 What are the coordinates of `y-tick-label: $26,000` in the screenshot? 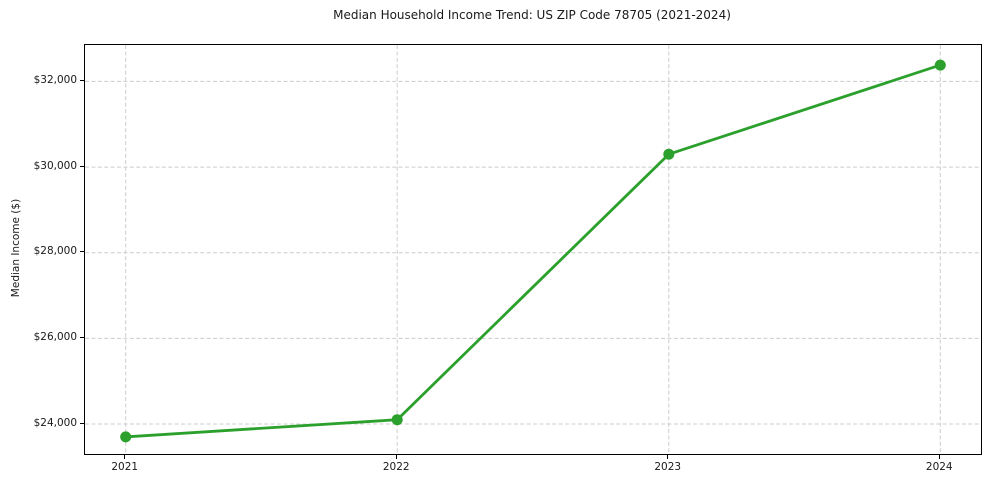 It's located at (55, 336).